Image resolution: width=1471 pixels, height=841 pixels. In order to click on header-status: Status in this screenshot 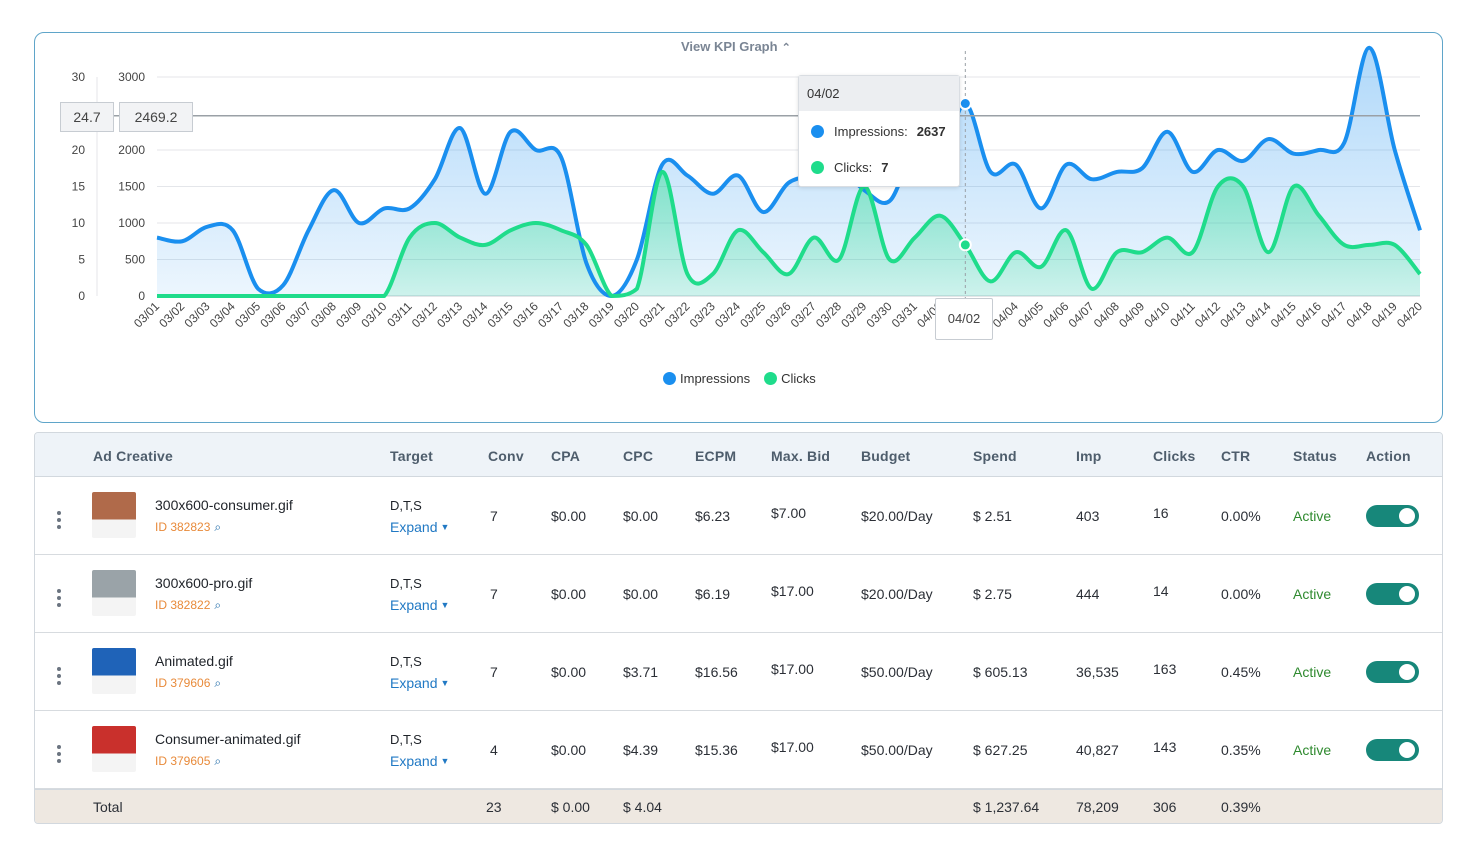, I will do `click(1315, 456)`.